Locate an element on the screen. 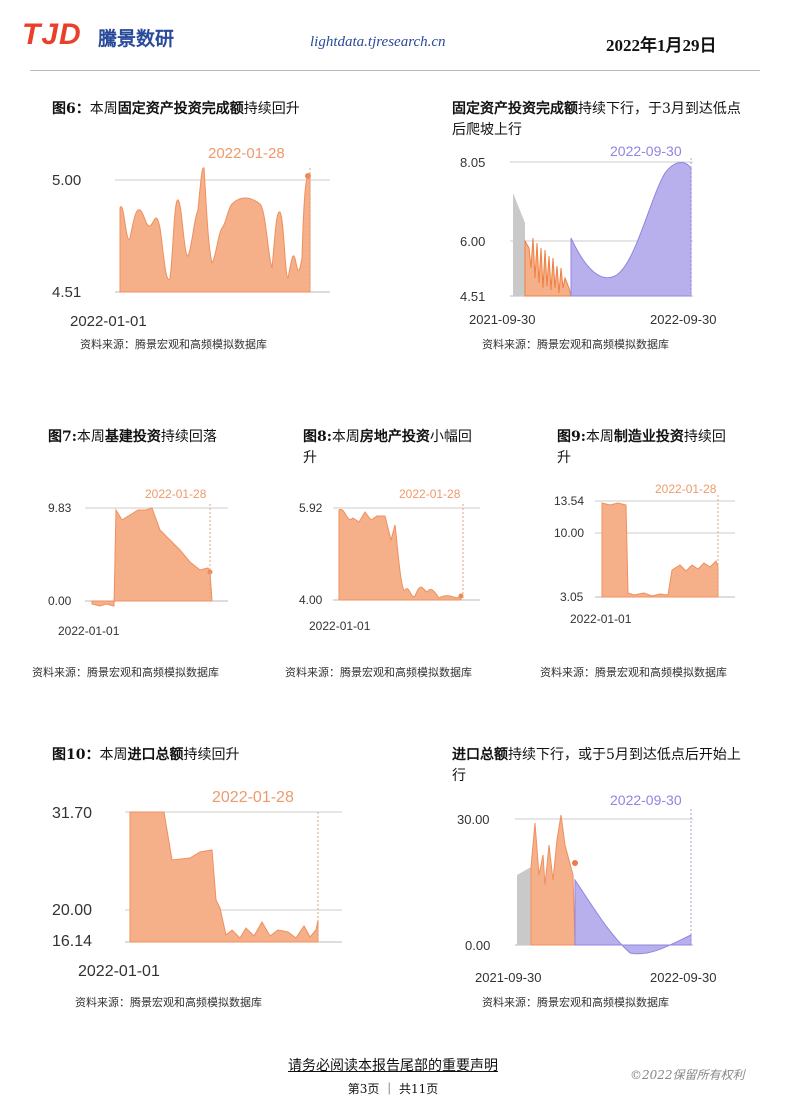 This screenshot has width=786, height=1114. caption-fig10b: 进口总额持续下行，或于5月到达低点后开始上行 is located at coordinates (596, 765).